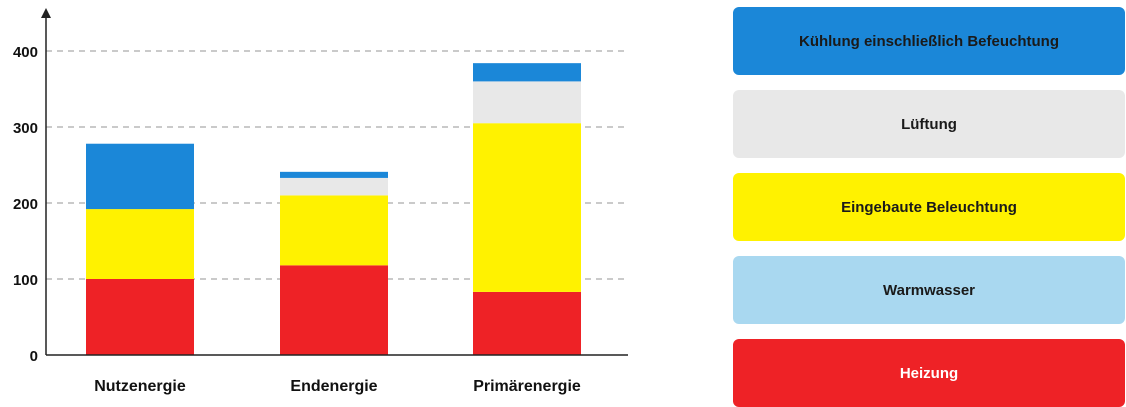 This screenshot has height=407, width=1126. I want to click on legend-item-kuehlung: Kühlung einschließlich Befeuchtung, so click(929, 41).